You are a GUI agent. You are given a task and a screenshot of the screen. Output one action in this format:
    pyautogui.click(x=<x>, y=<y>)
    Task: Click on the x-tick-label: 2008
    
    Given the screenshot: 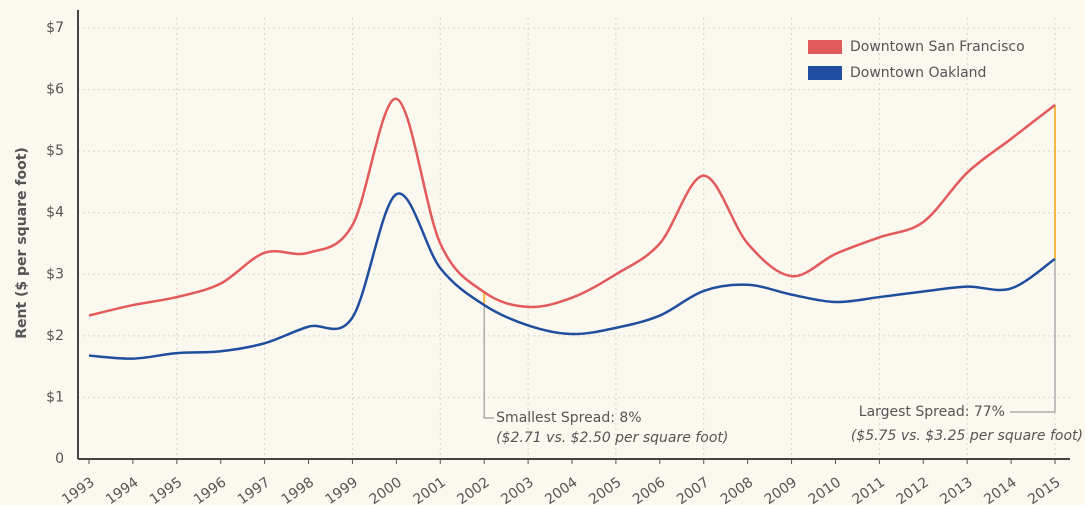 What is the action you would take?
    pyautogui.click(x=737, y=489)
    